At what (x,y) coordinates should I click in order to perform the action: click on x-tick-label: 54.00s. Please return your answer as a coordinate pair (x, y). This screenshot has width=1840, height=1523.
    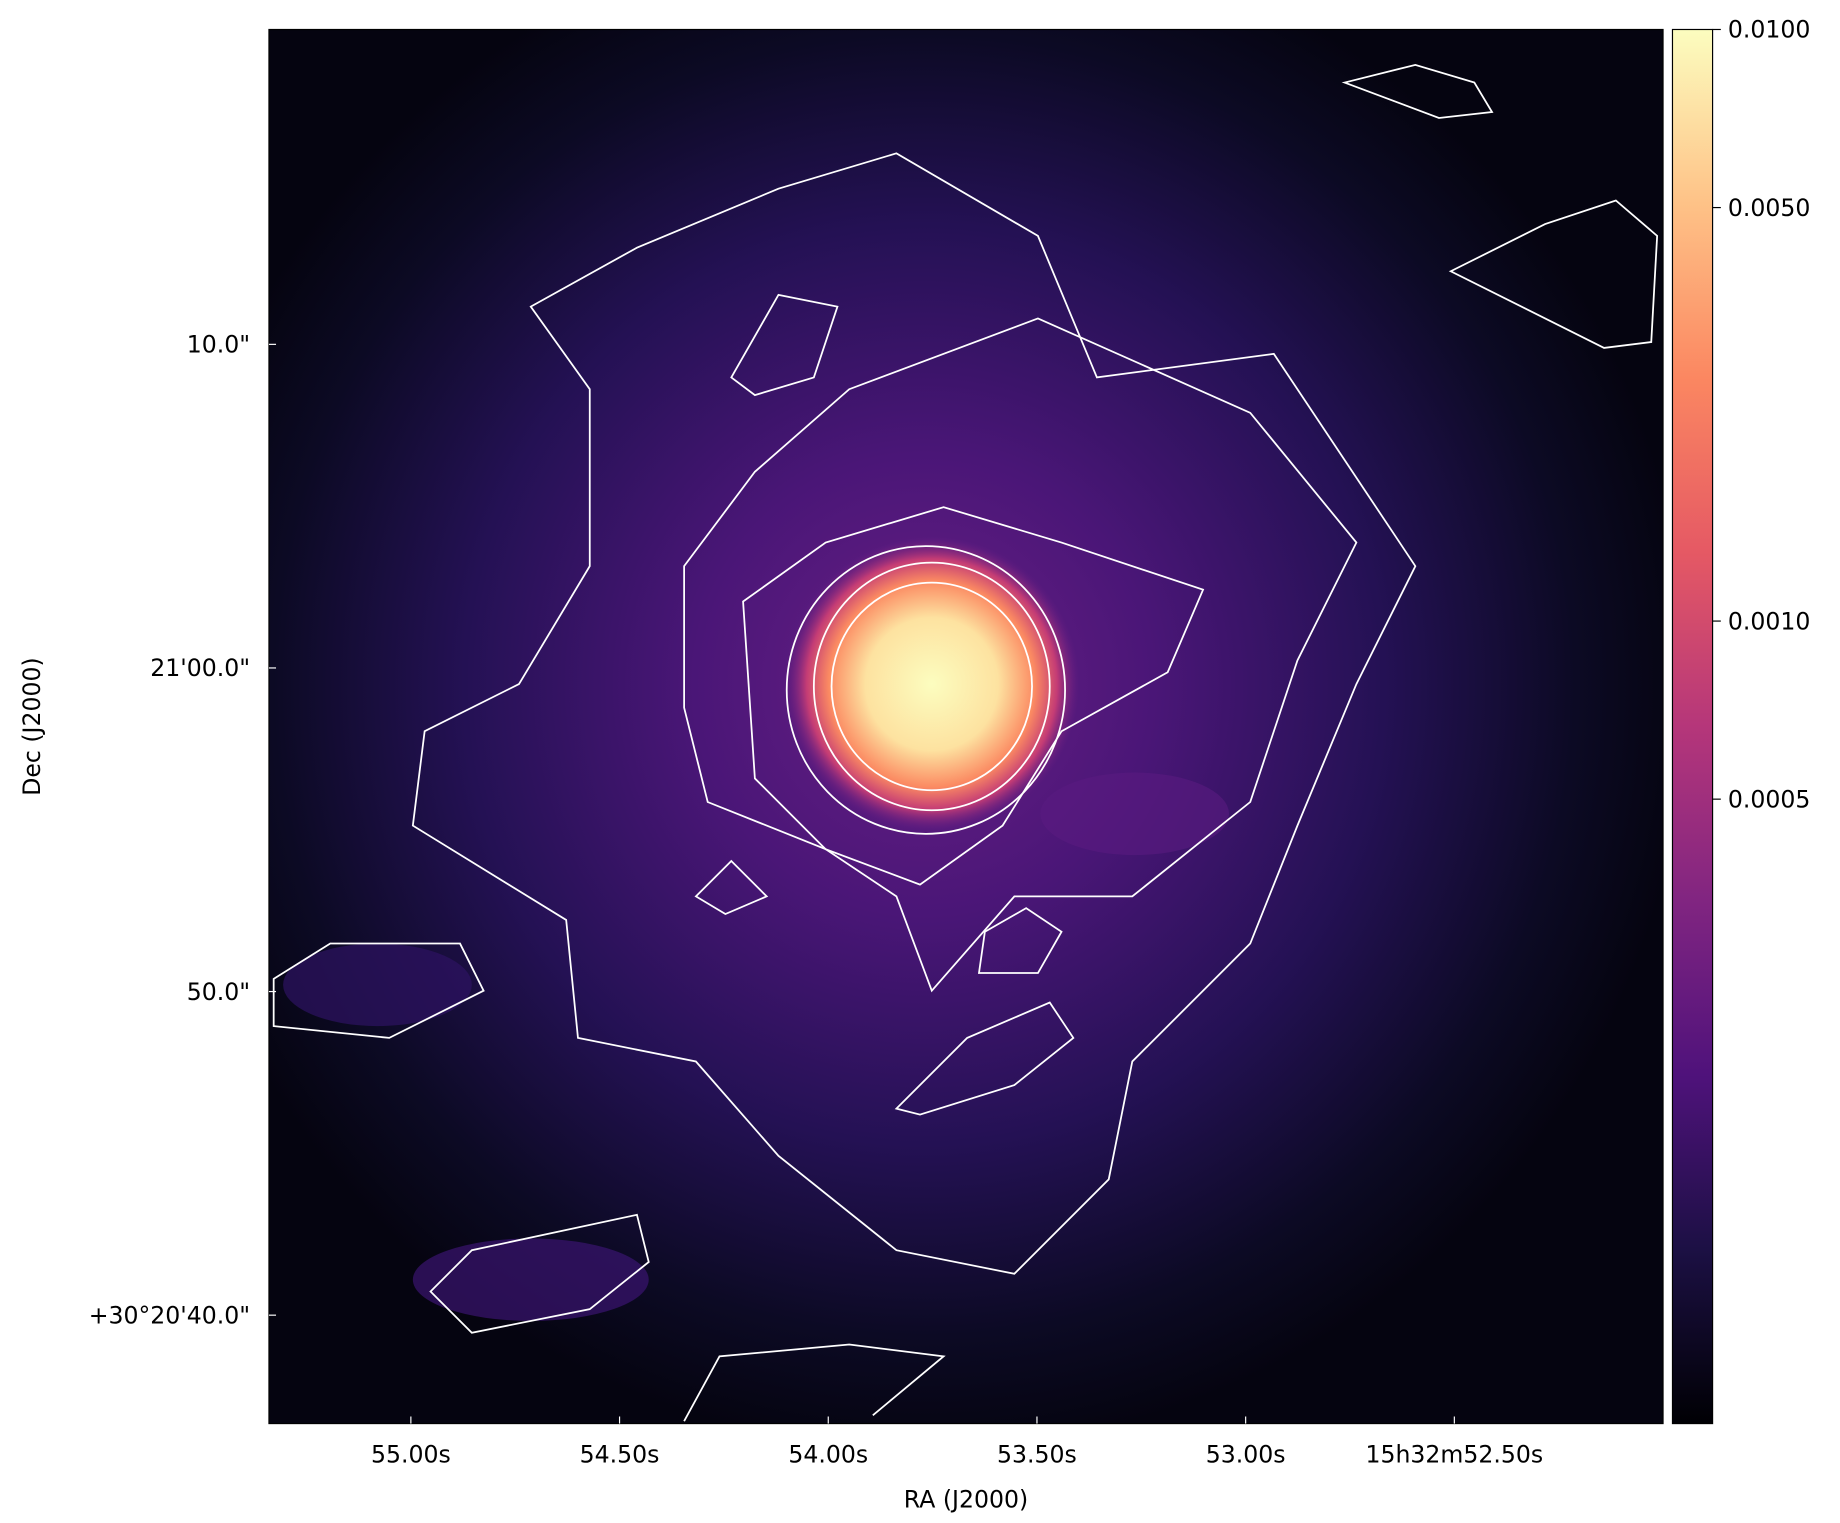
    Looking at the image, I should click on (828, 1454).